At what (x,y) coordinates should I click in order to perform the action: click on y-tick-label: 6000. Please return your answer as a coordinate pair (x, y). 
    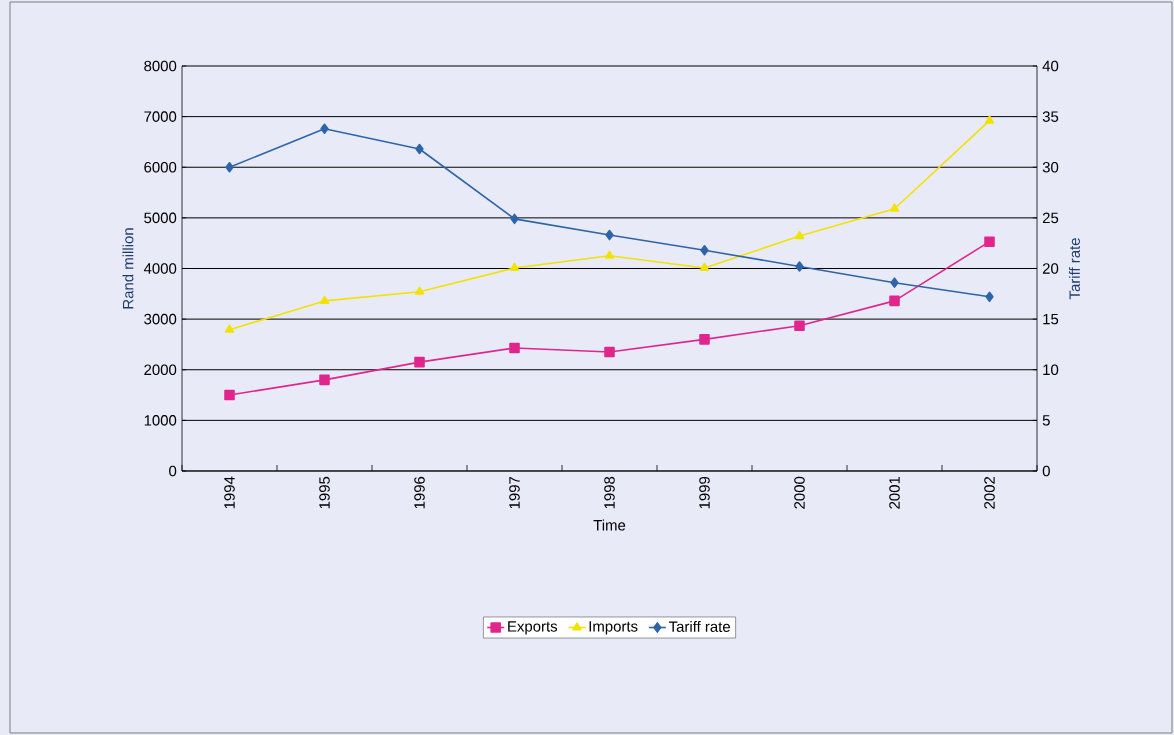
    Looking at the image, I should click on (160, 167).